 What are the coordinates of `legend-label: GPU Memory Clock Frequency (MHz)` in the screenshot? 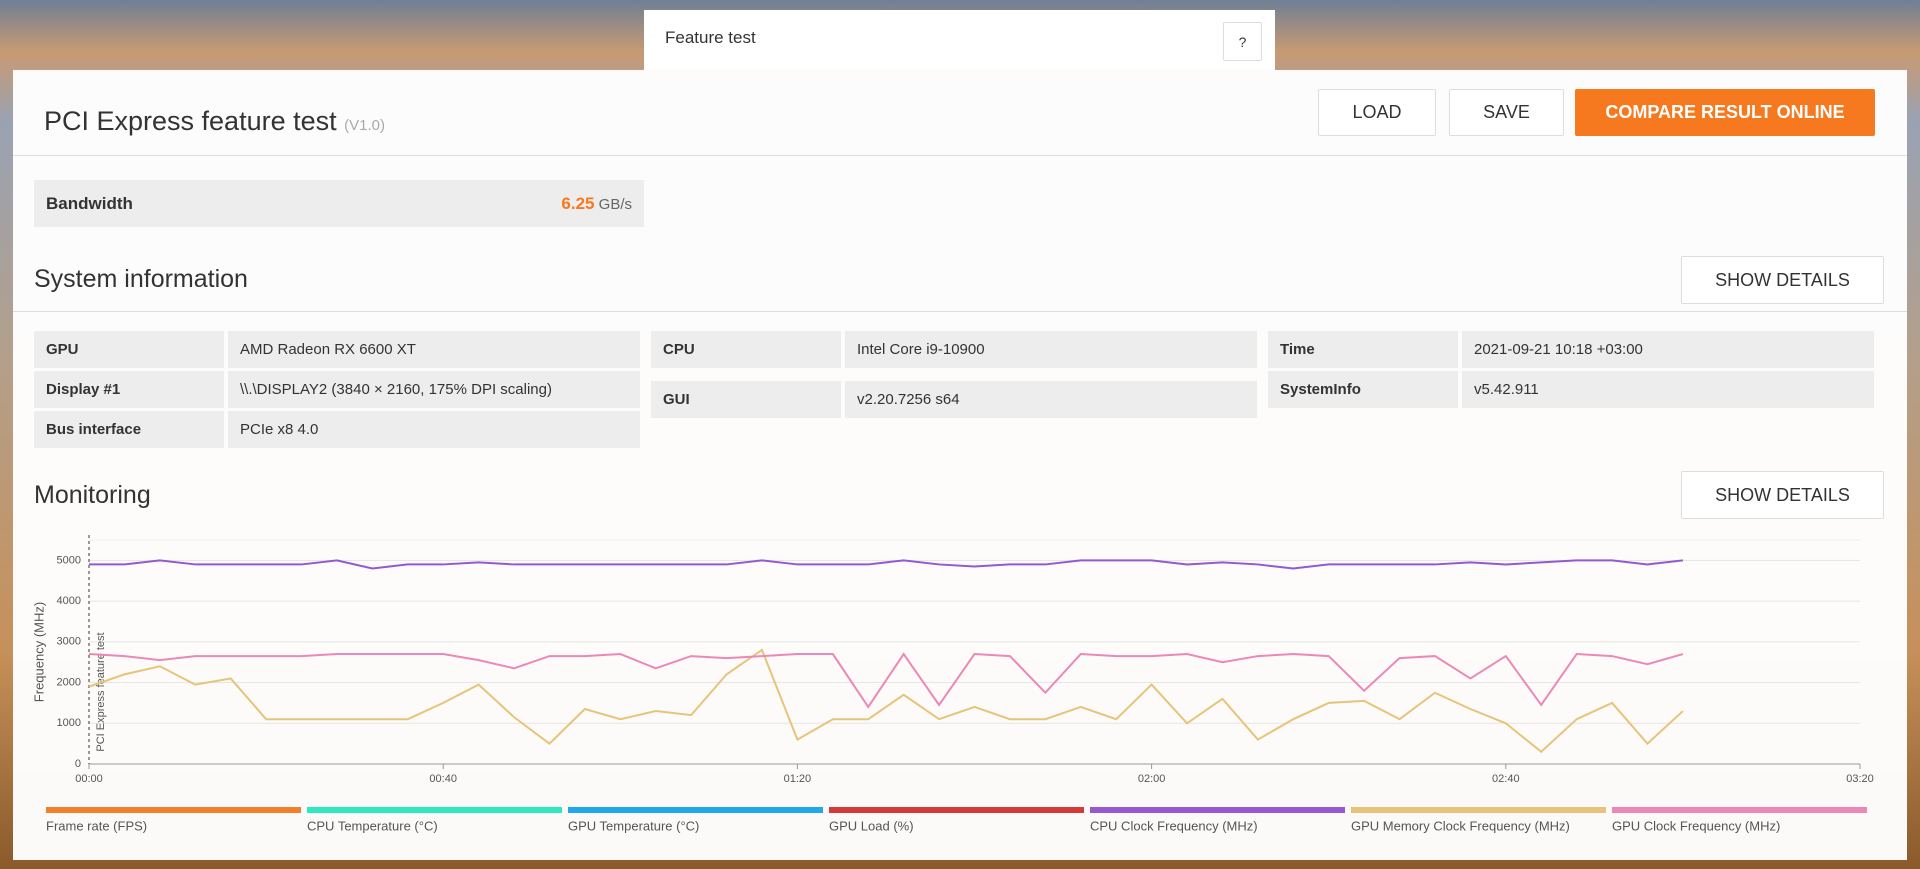 It's located at (1460, 825).